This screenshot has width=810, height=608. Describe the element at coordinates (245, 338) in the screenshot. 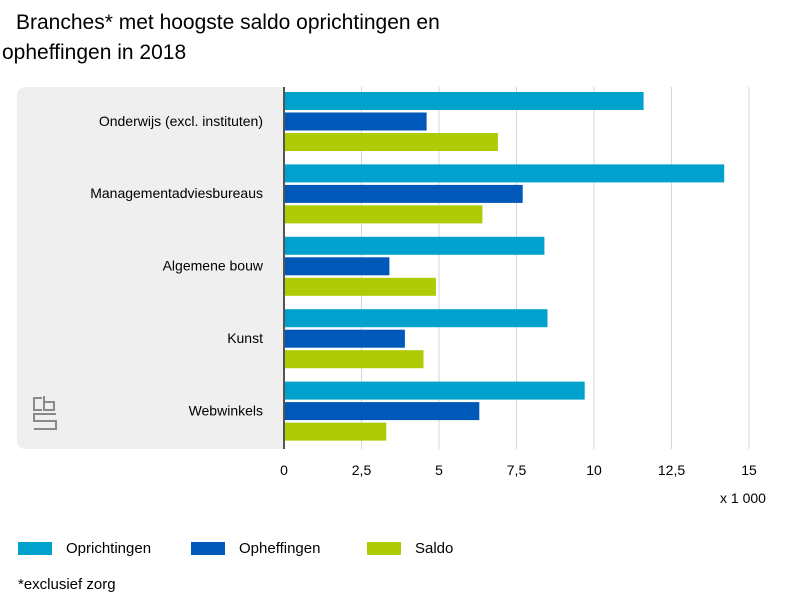

I see `category-label: Kunst` at that location.